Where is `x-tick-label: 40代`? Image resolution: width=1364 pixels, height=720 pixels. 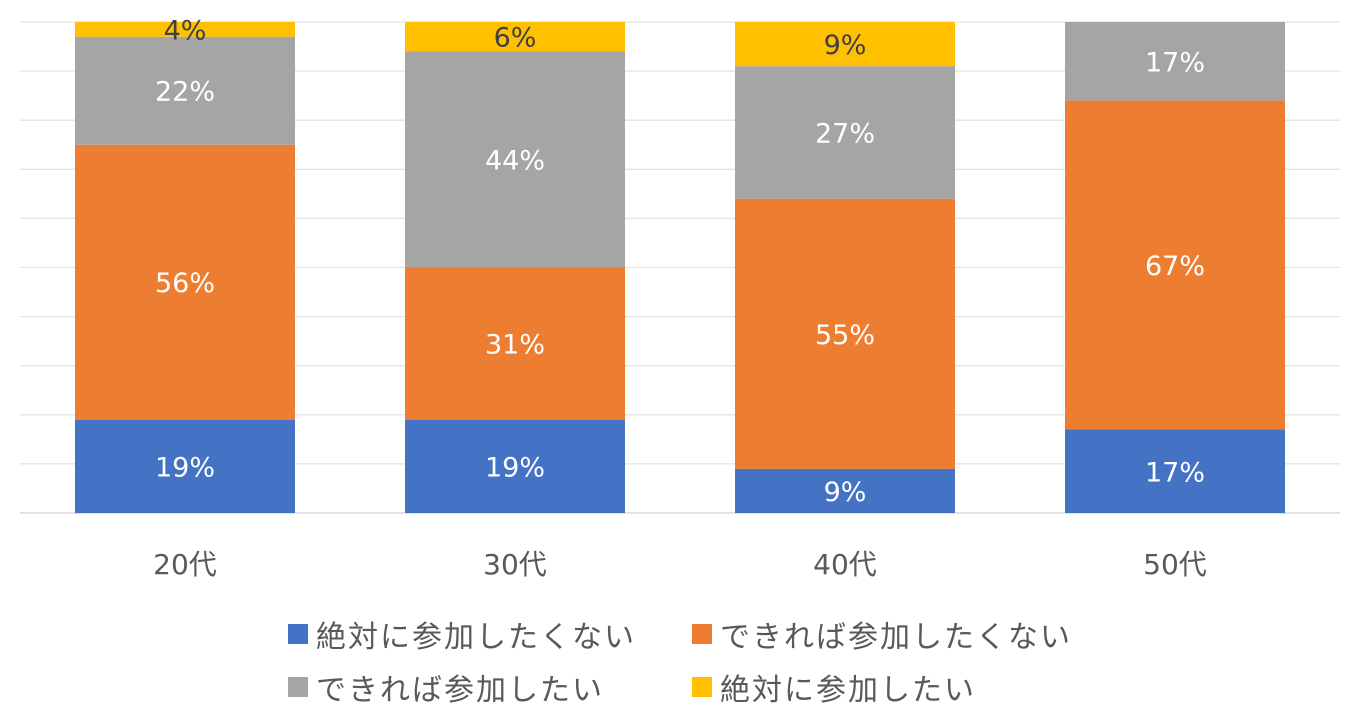
x-tick-label: 40代 is located at coordinates (845, 564).